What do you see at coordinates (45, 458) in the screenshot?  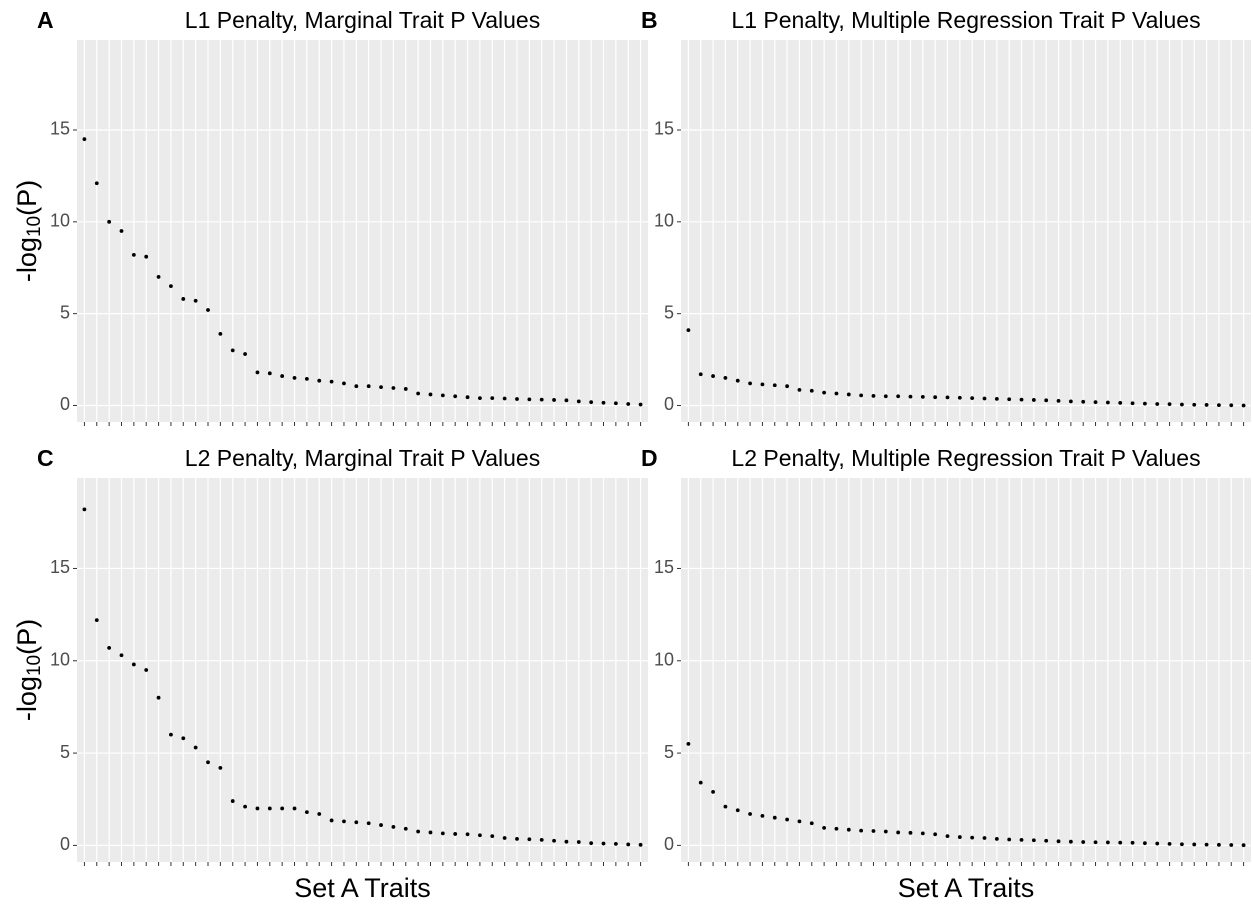 I see `panel-tag: C` at bounding box center [45, 458].